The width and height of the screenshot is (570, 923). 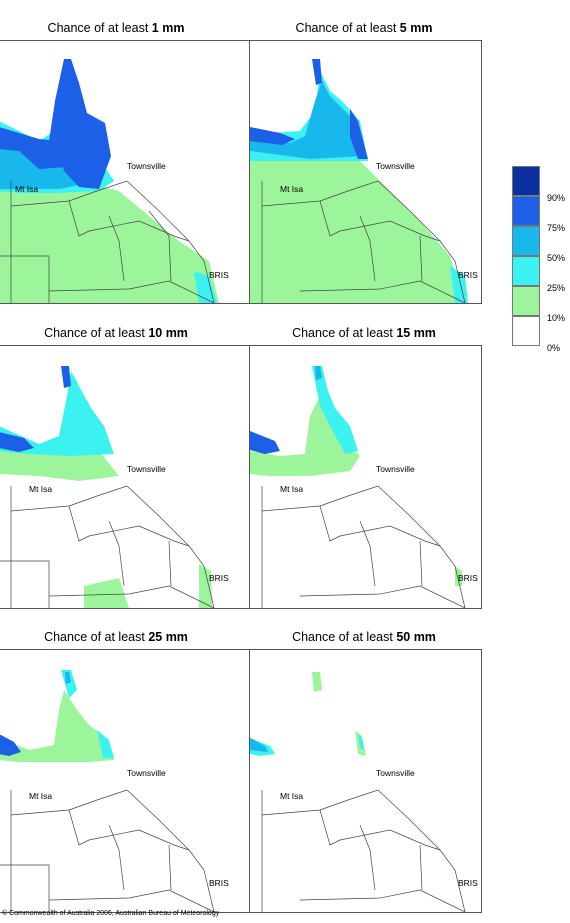 I want to click on legend-label: 90%, so click(x=556, y=198).